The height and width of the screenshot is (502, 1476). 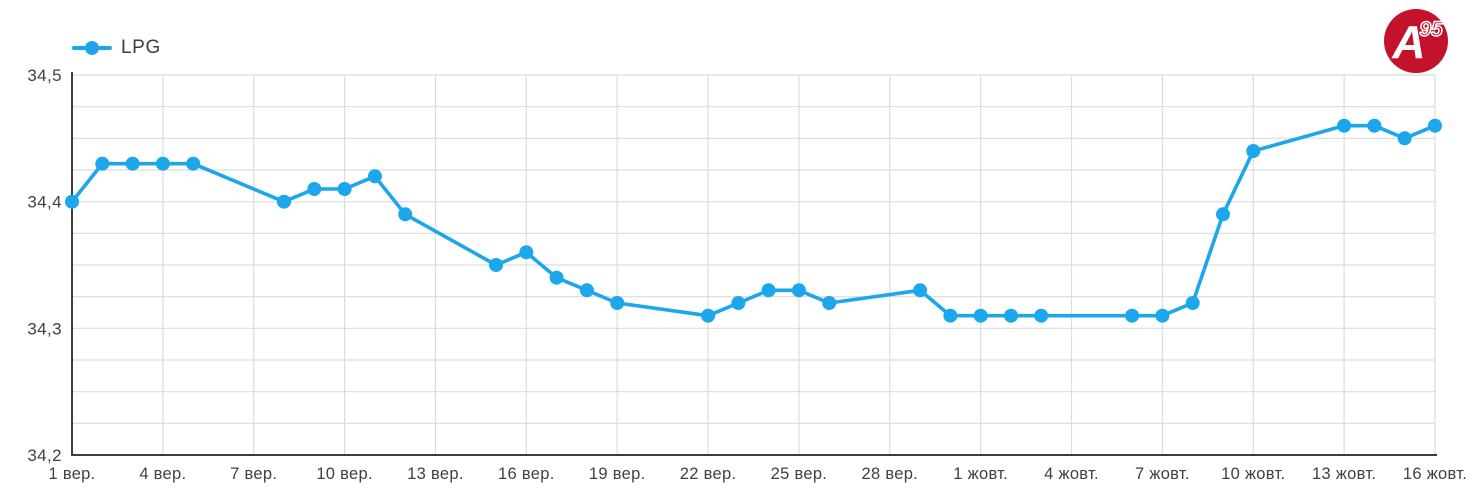 I want to click on a95-logo: A 95, so click(x=1416, y=41).